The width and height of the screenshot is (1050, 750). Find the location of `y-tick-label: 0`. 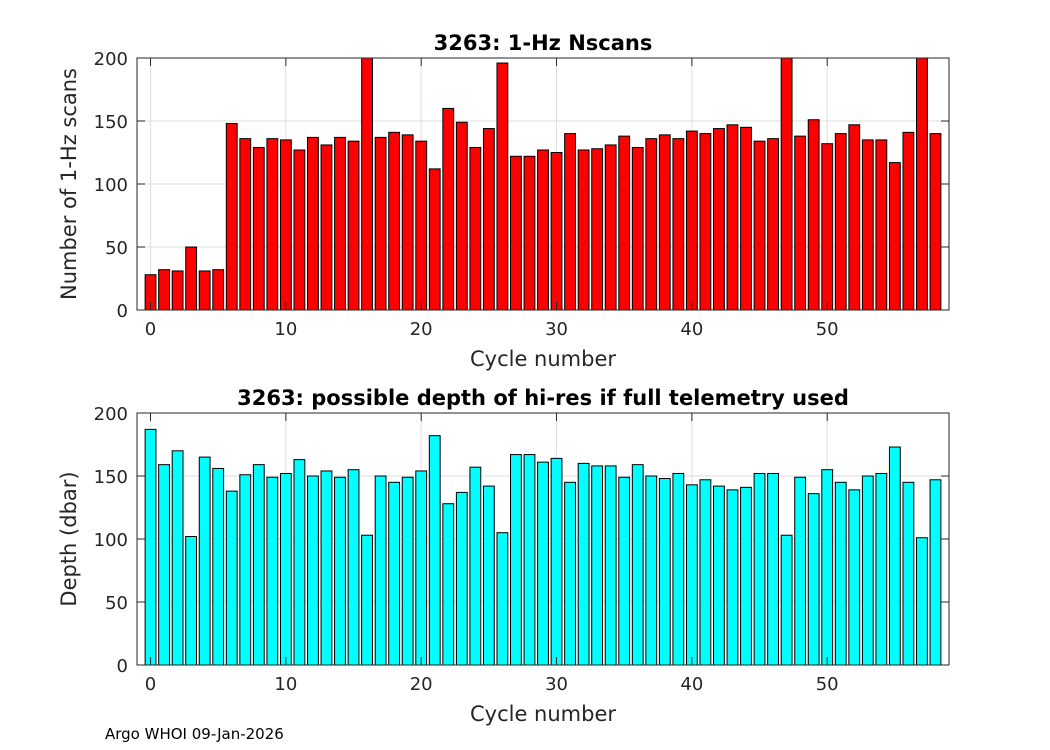

y-tick-label: 0 is located at coordinates (122, 666).